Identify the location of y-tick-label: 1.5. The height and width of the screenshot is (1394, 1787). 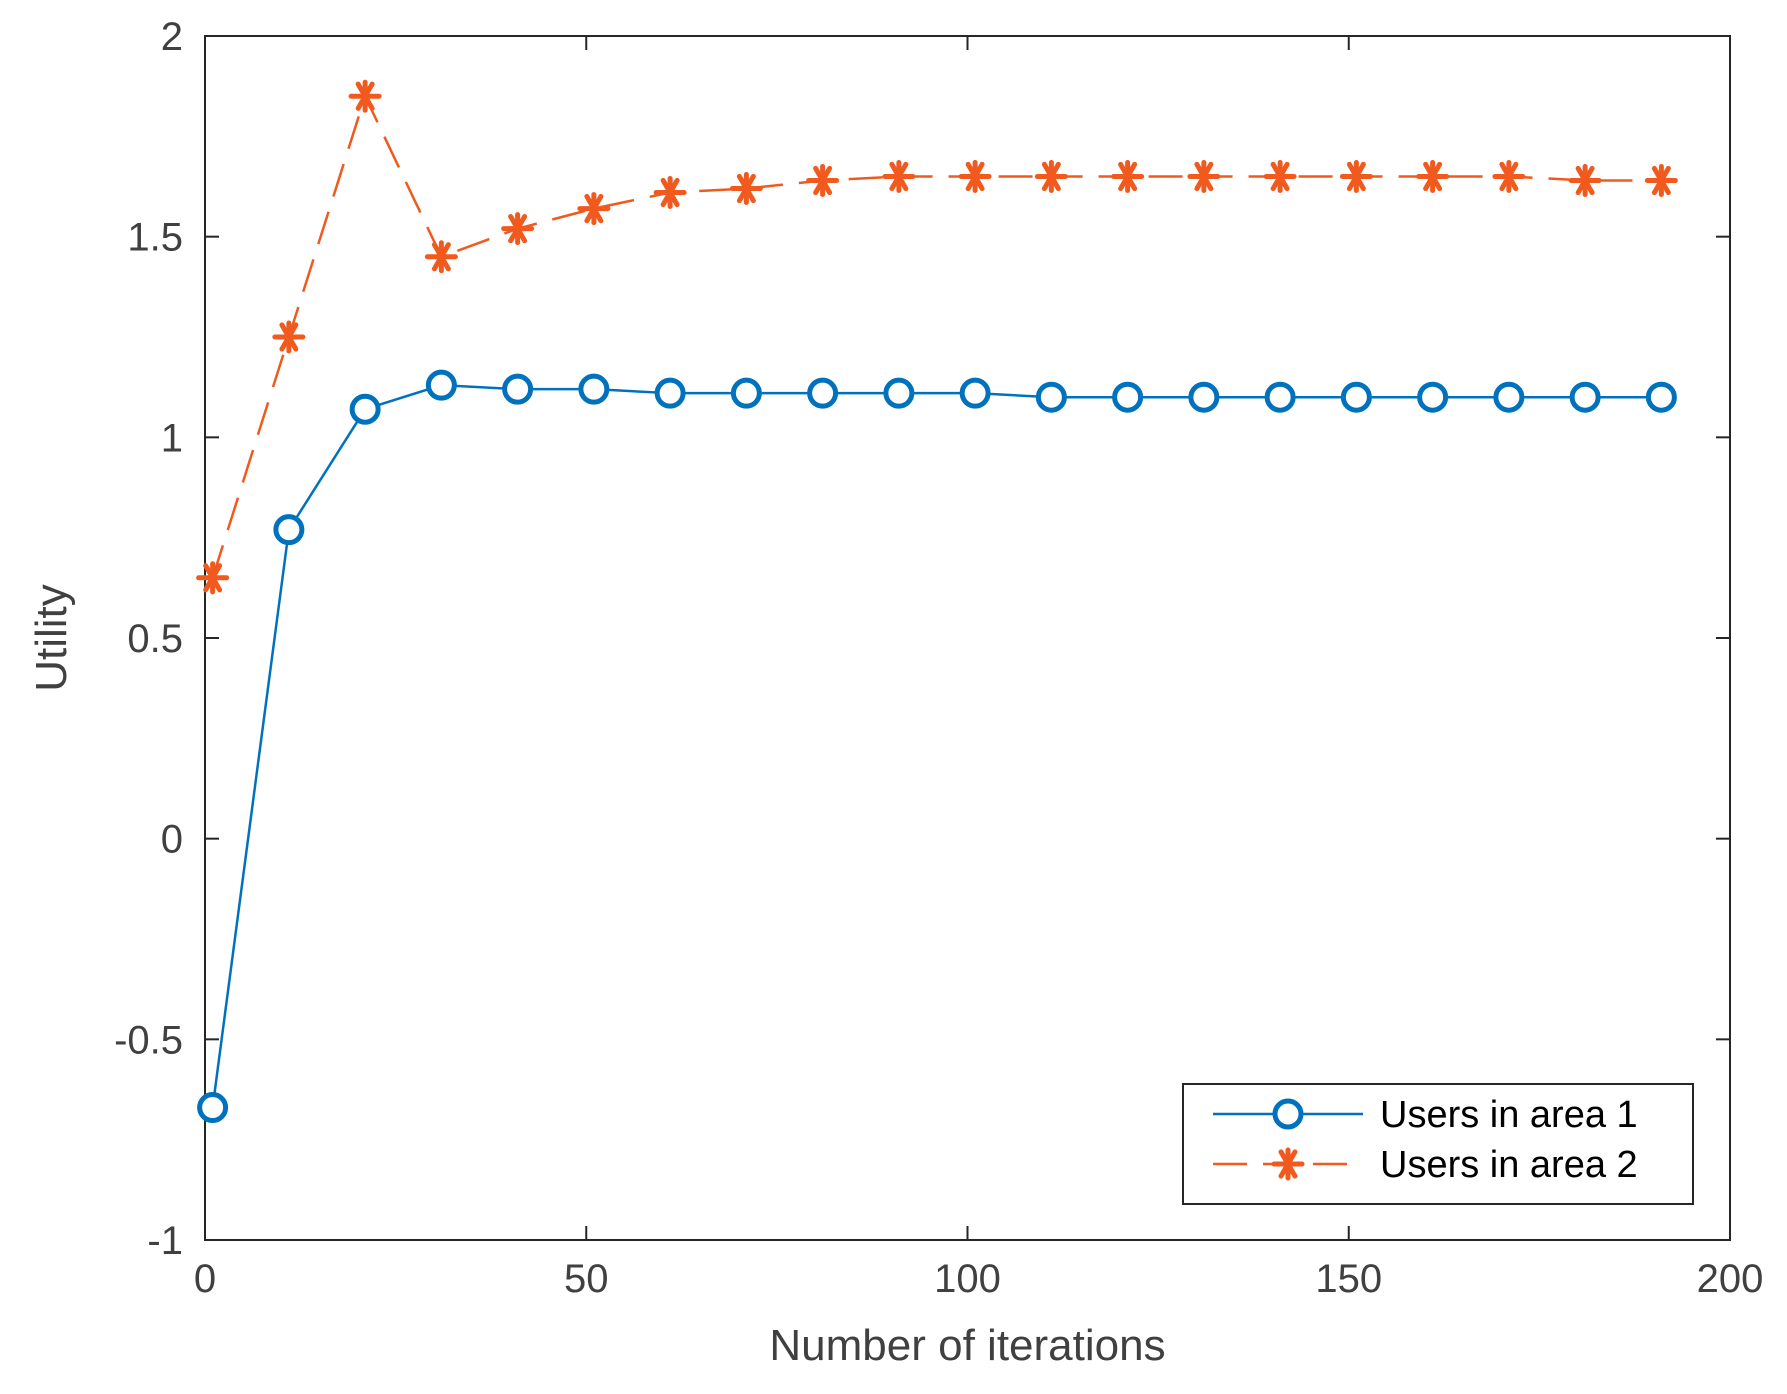
(155, 238).